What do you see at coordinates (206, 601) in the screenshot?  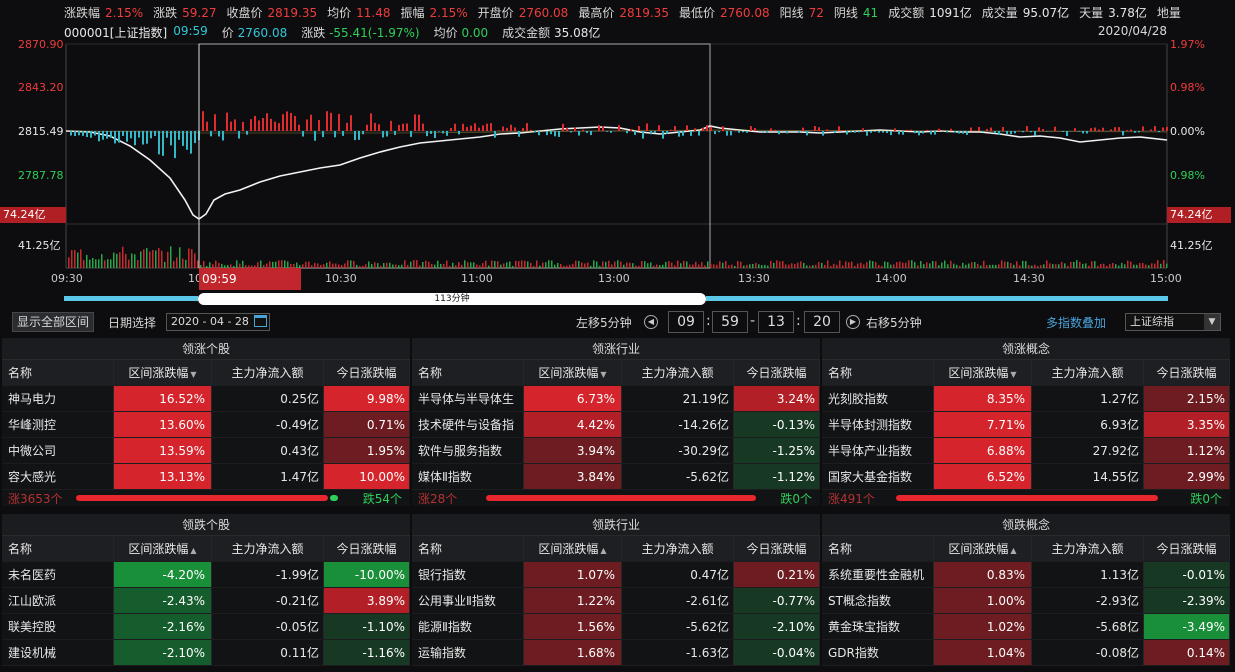 I see `table-row: 江山欧派 -2.43% -0.21亿 3.89%` at bounding box center [206, 601].